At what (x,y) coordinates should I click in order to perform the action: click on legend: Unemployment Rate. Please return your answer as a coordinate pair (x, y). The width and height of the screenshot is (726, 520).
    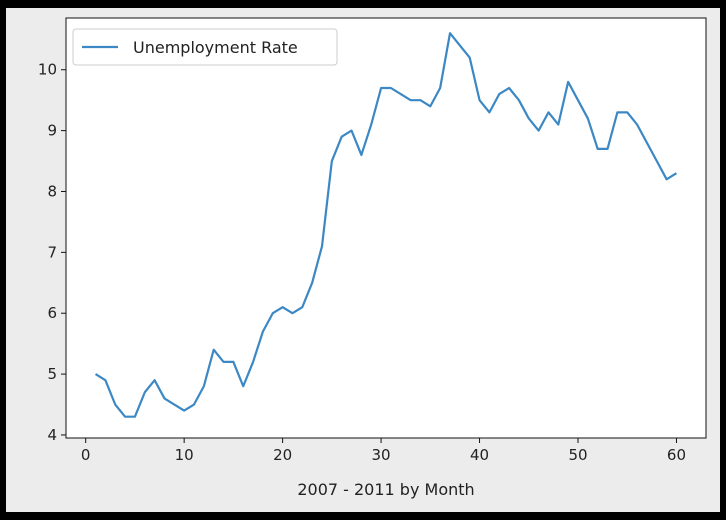
    Looking at the image, I should click on (205, 47).